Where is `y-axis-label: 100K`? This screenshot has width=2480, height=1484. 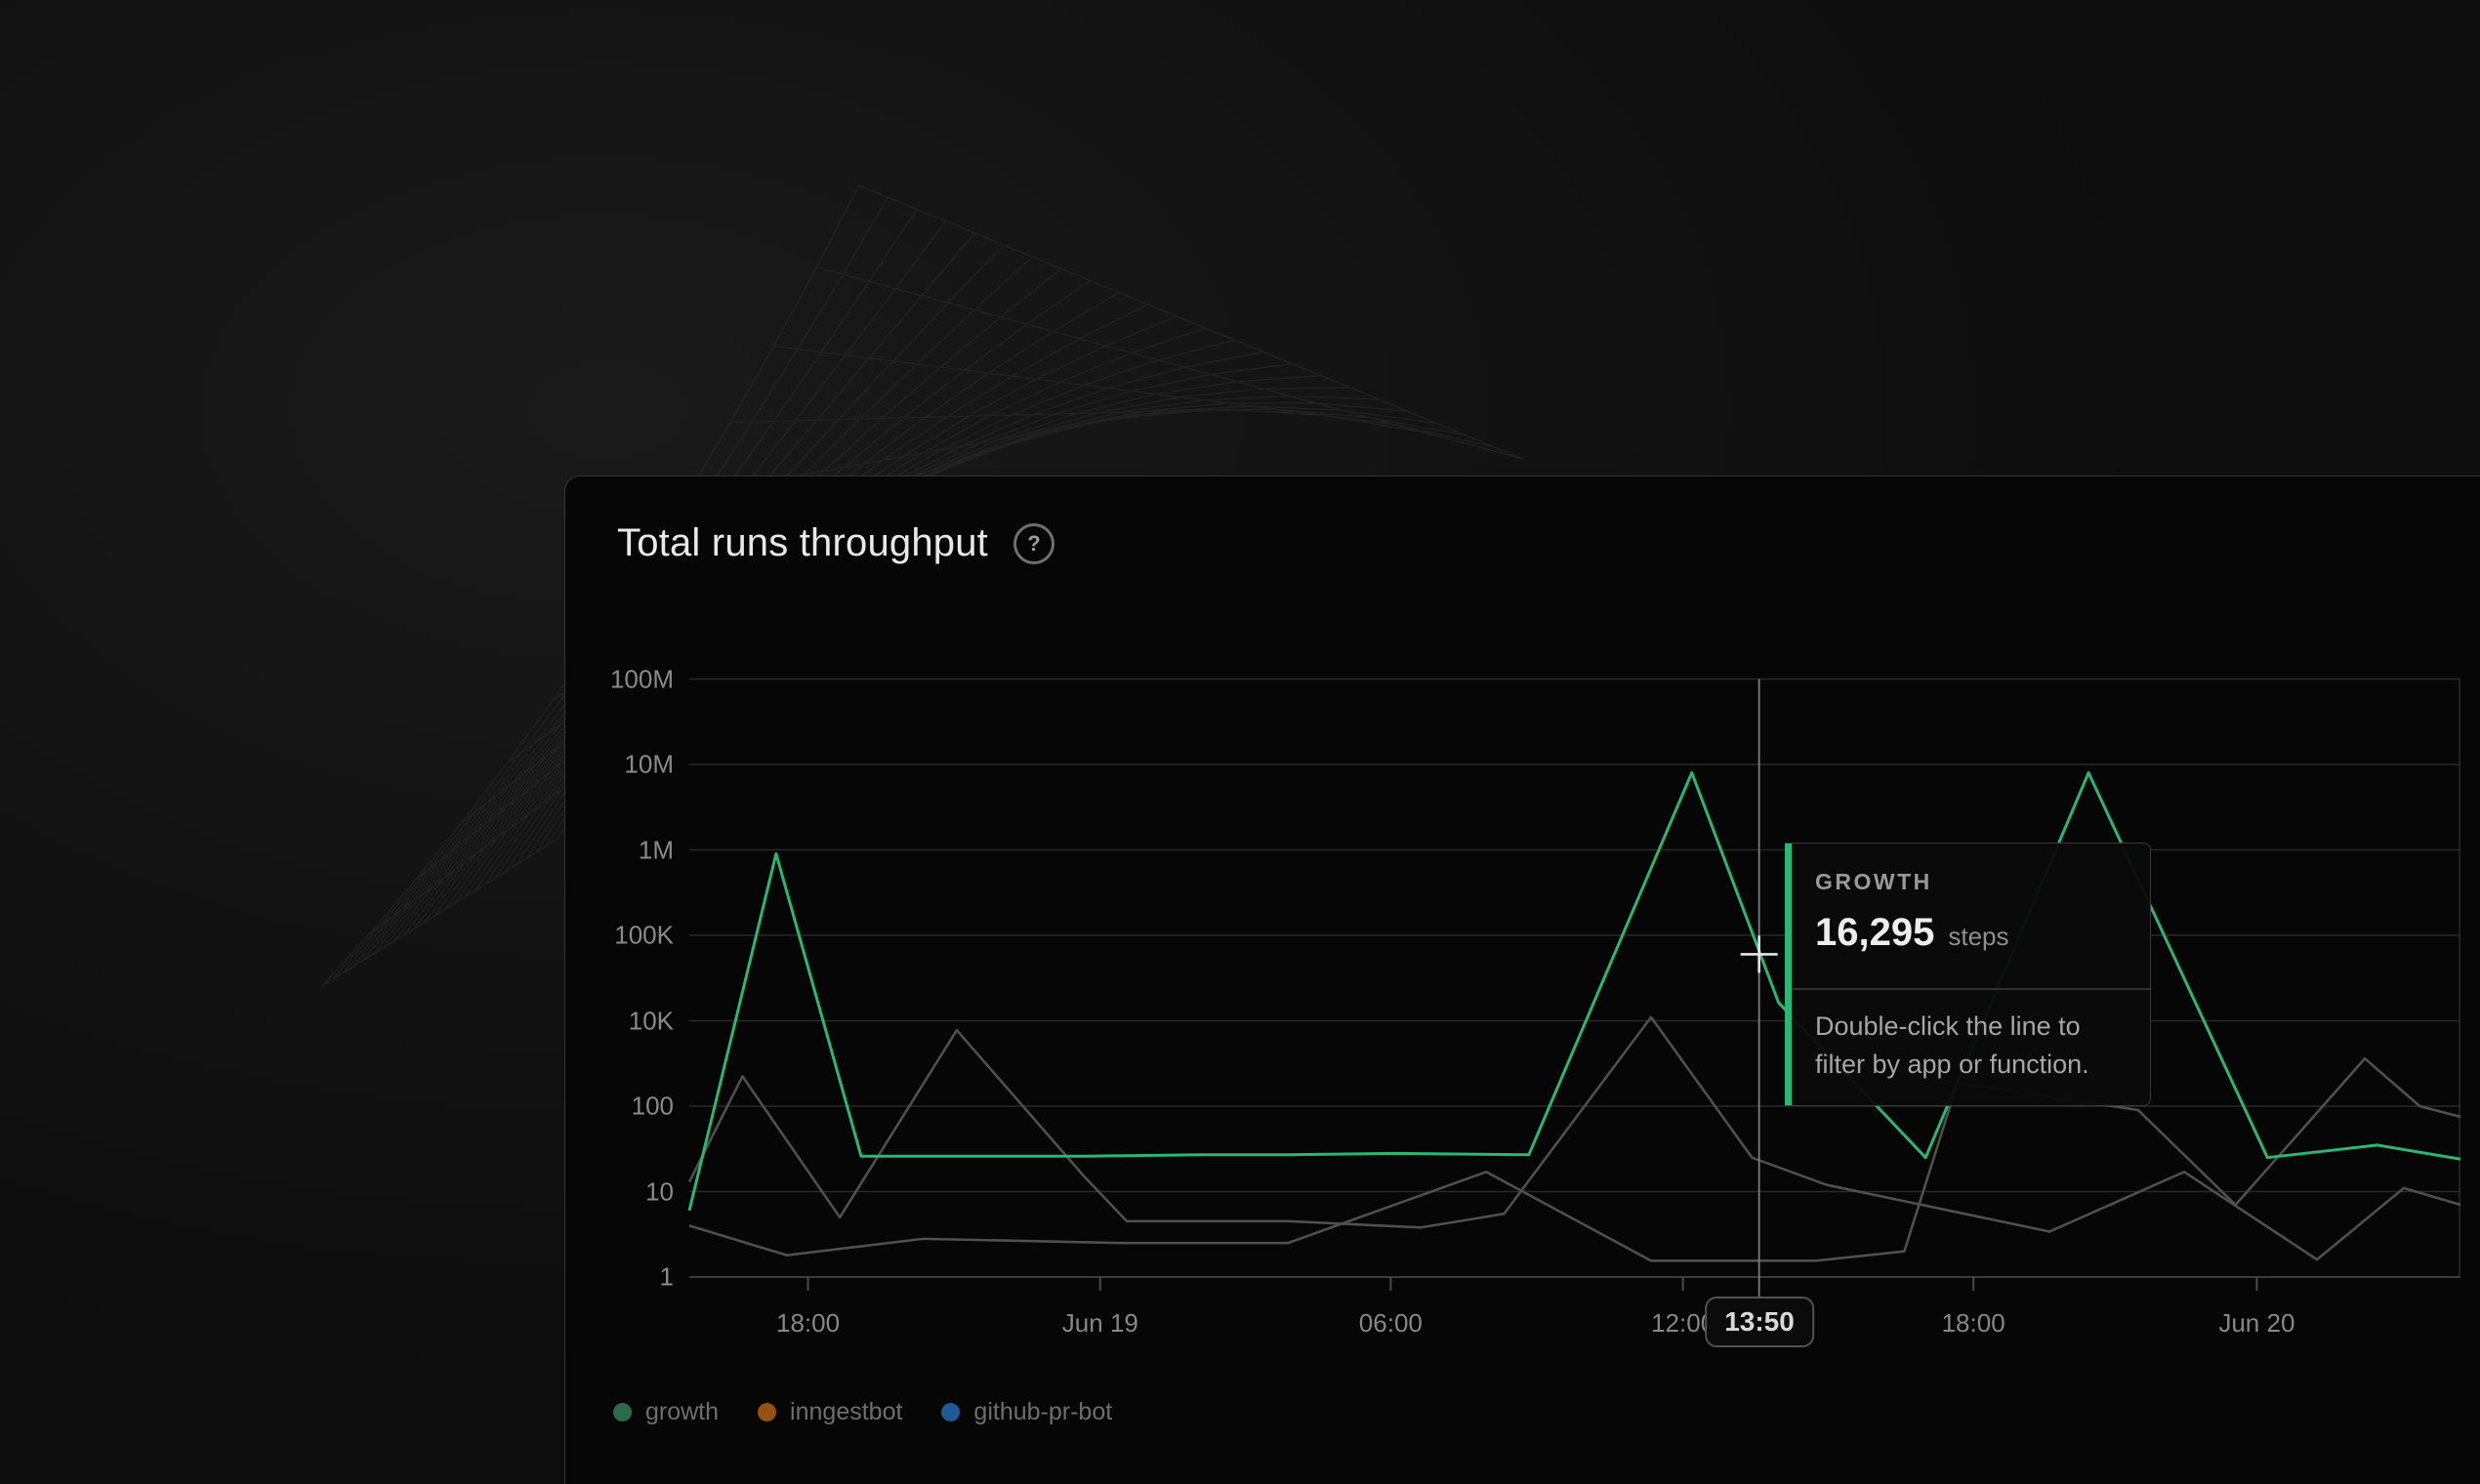
y-axis-label: 100K is located at coordinates (644, 935).